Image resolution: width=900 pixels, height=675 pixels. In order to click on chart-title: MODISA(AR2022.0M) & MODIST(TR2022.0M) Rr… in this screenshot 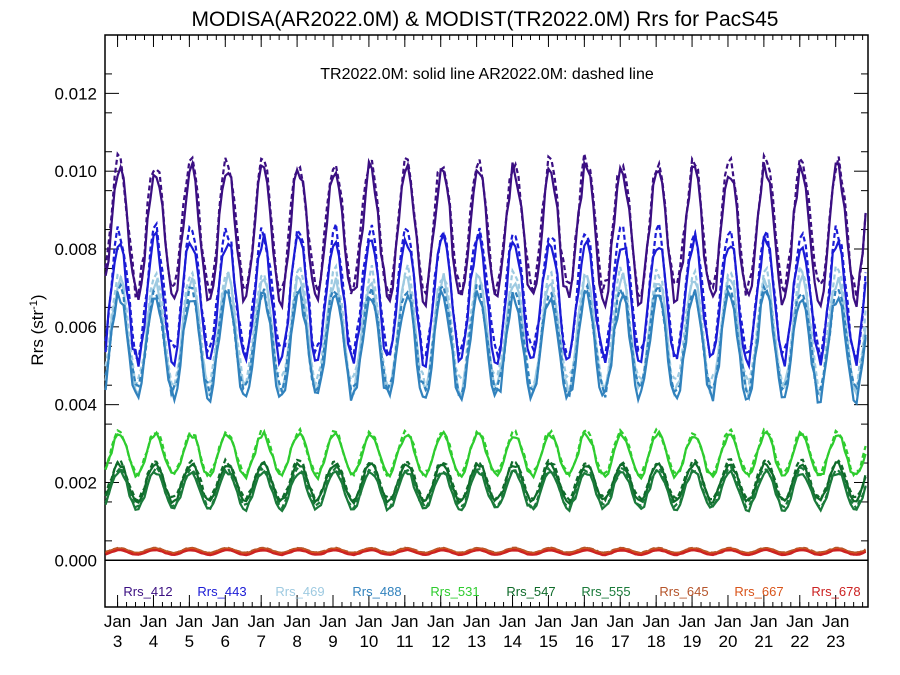, I will do `click(485, 19)`.